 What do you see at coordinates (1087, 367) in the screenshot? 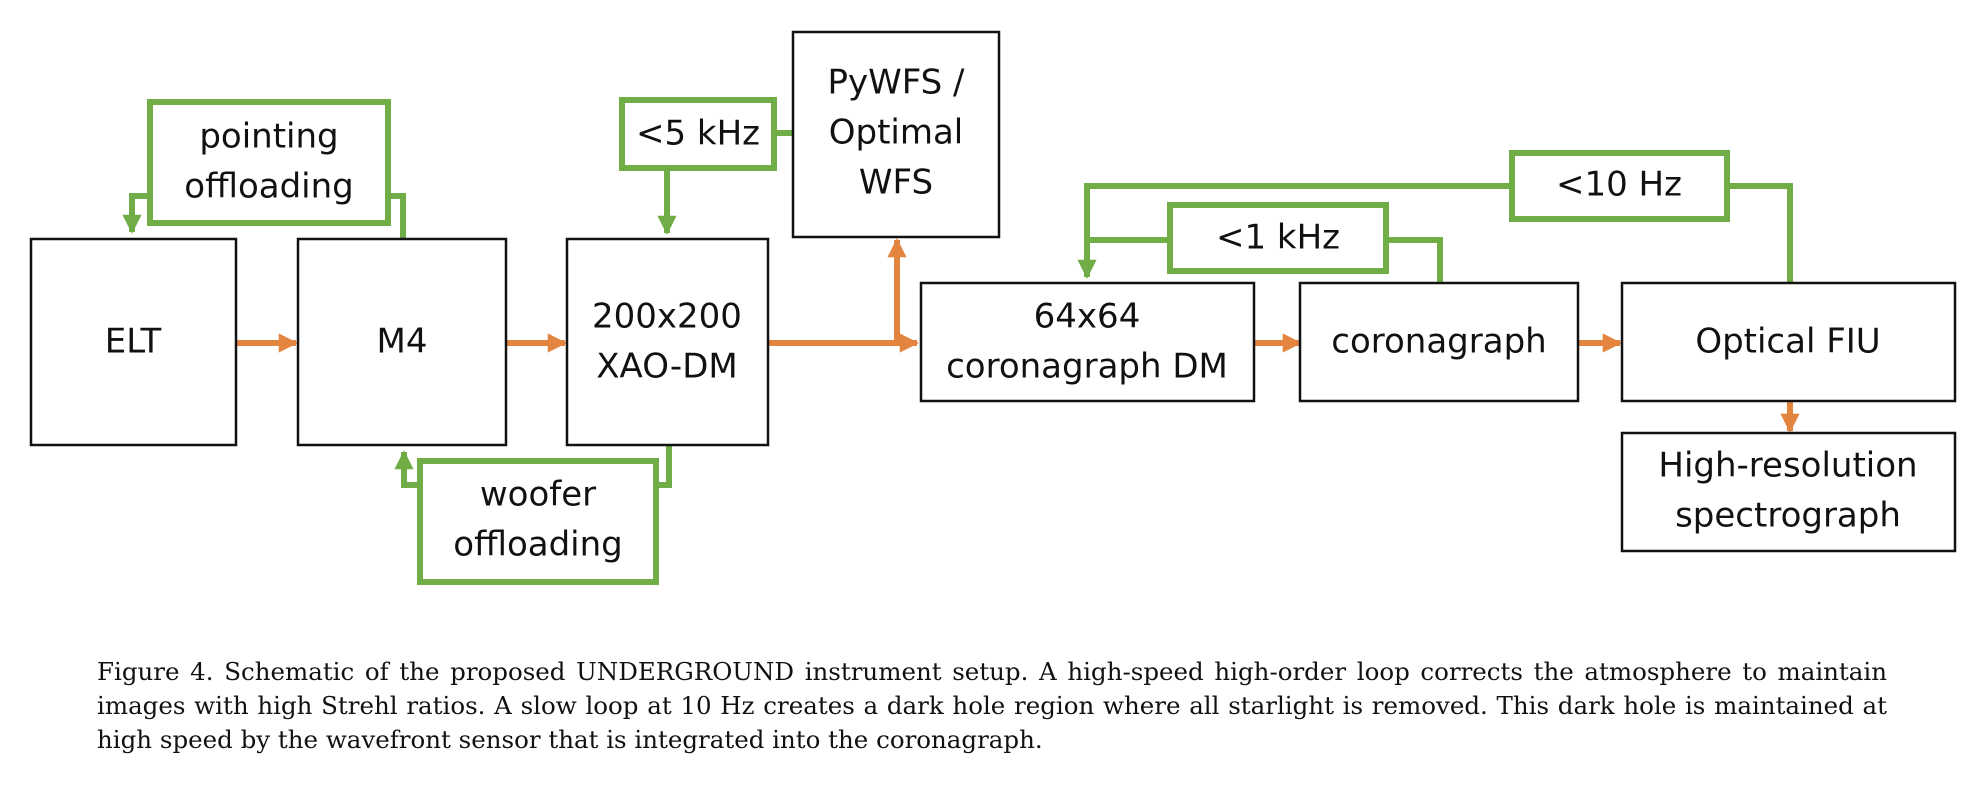
I see `coronagraph-dm-label-line2: coronagraph DM` at bounding box center [1087, 367].